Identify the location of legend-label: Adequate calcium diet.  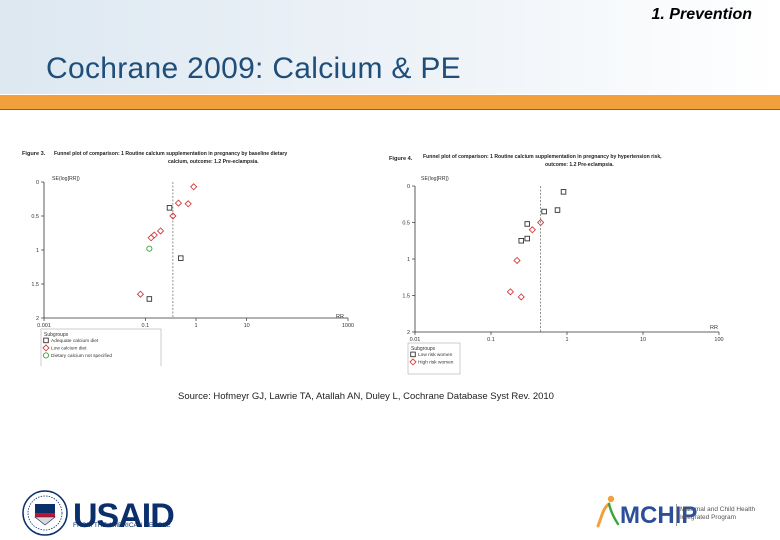
(75, 341).